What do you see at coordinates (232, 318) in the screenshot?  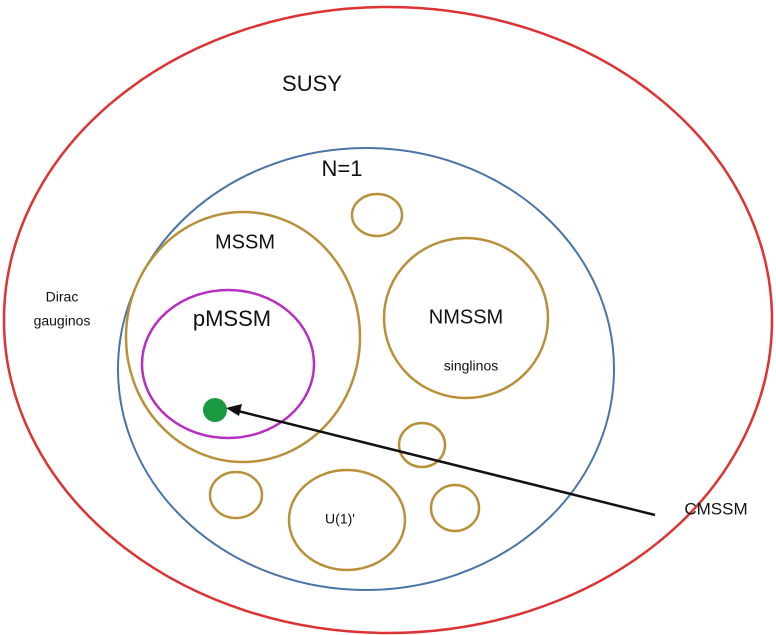 I see `label: pMSSM` at bounding box center [232, 318].